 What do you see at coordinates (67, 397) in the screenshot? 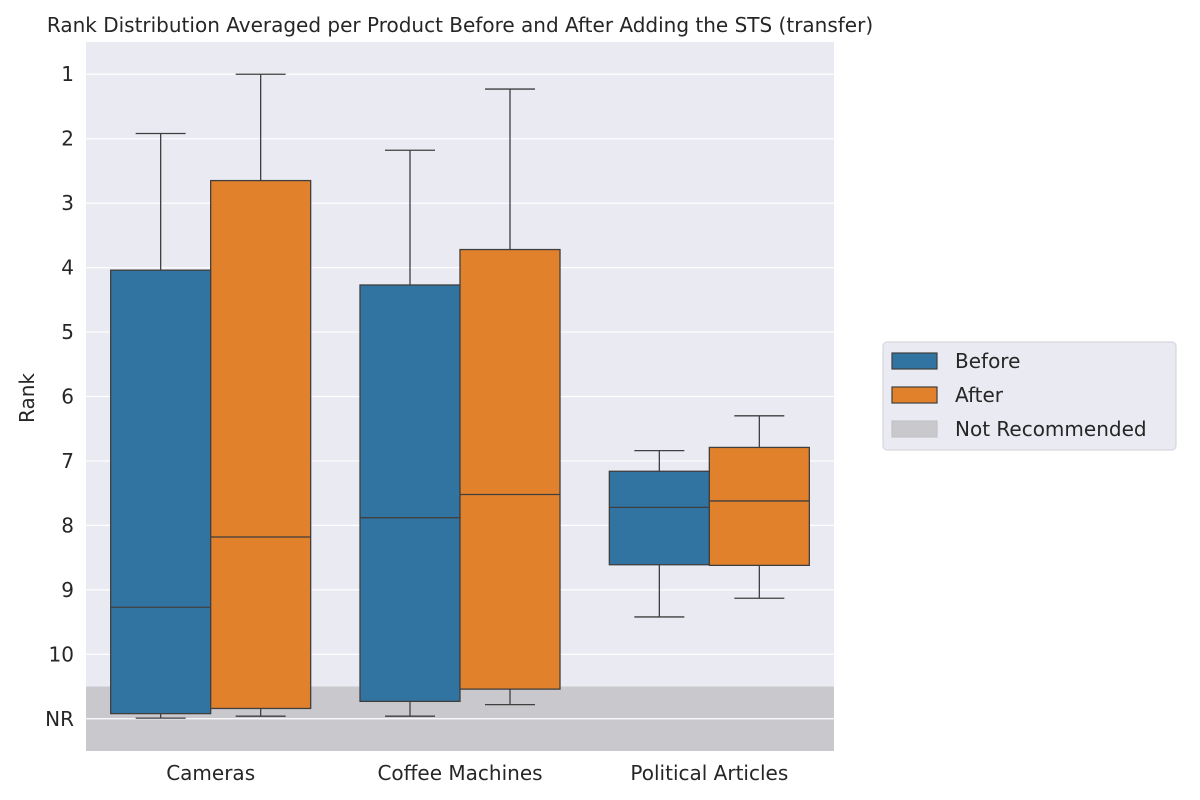
I see `y-tick-label: 6` at bounding box center [67, 397].